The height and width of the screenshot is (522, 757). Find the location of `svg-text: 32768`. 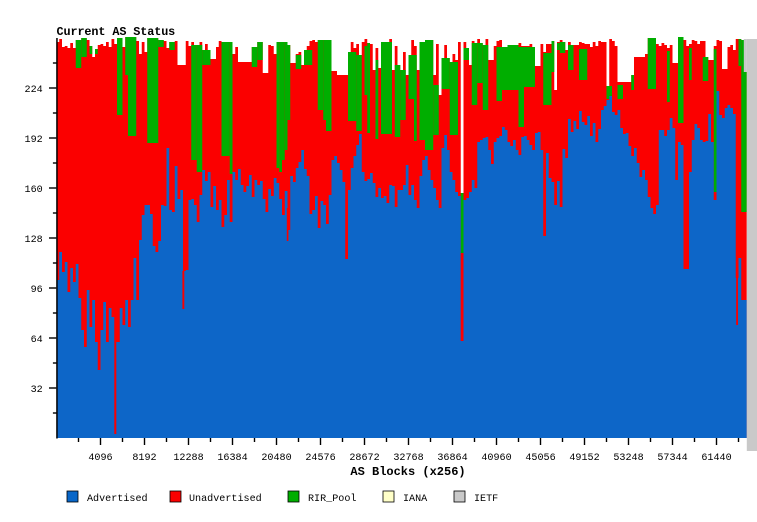

svg-text: 32768 is located at coordinates (408, 458).